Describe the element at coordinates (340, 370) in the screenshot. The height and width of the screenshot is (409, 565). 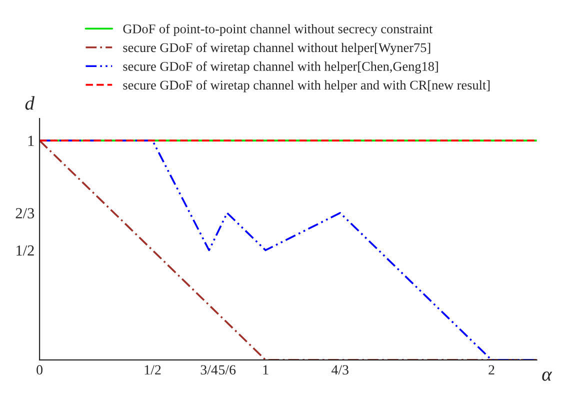
I see `x-tick-label: 4/3` at that location.